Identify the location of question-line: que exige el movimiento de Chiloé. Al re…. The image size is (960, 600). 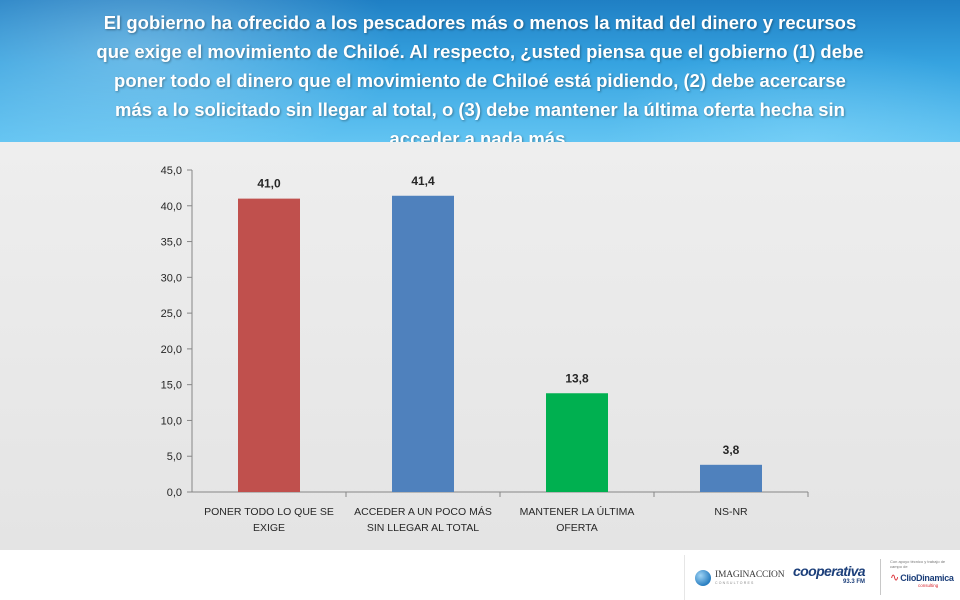
(480, 51).